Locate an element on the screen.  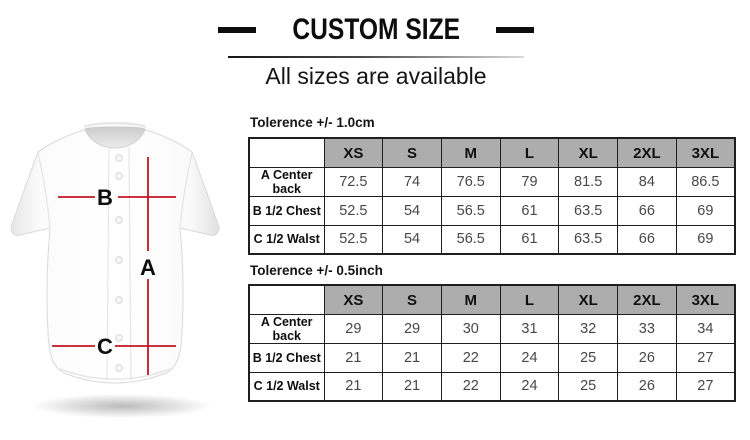
measurement-value-cell: 81.5 is located at coordinates (588, 182).